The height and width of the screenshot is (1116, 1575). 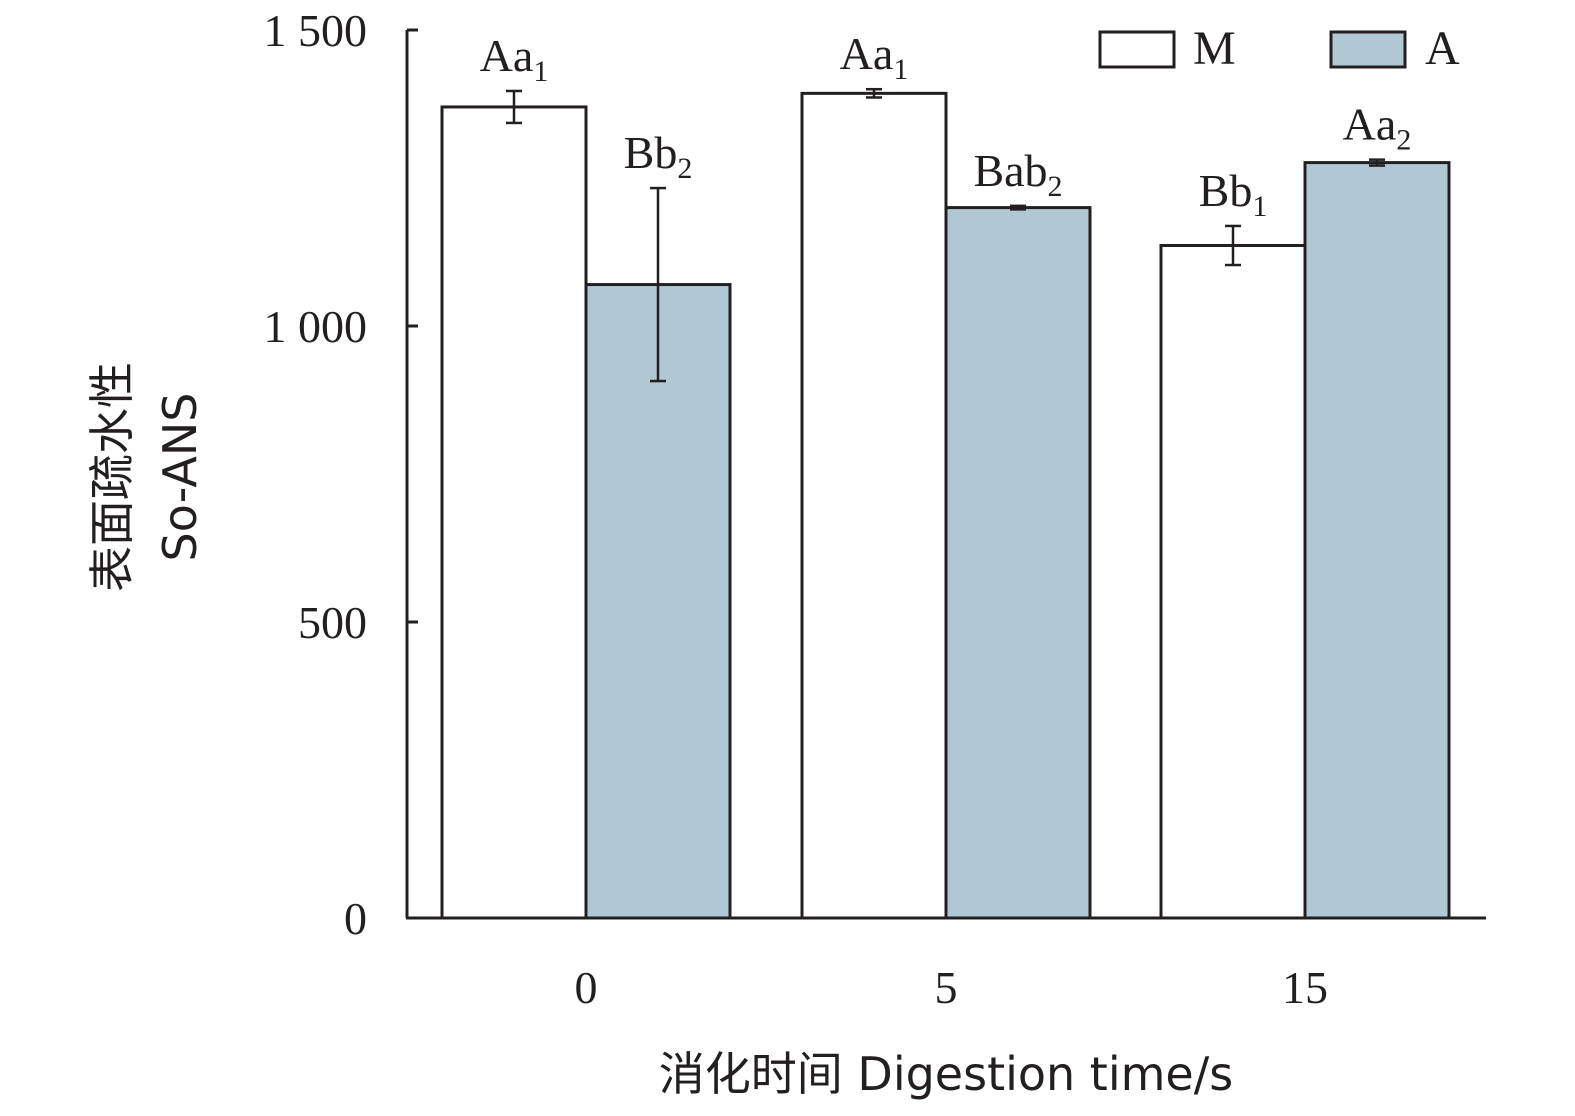 I want to click on bar-significance-label: Bab2, so click(x=1017, y=174).